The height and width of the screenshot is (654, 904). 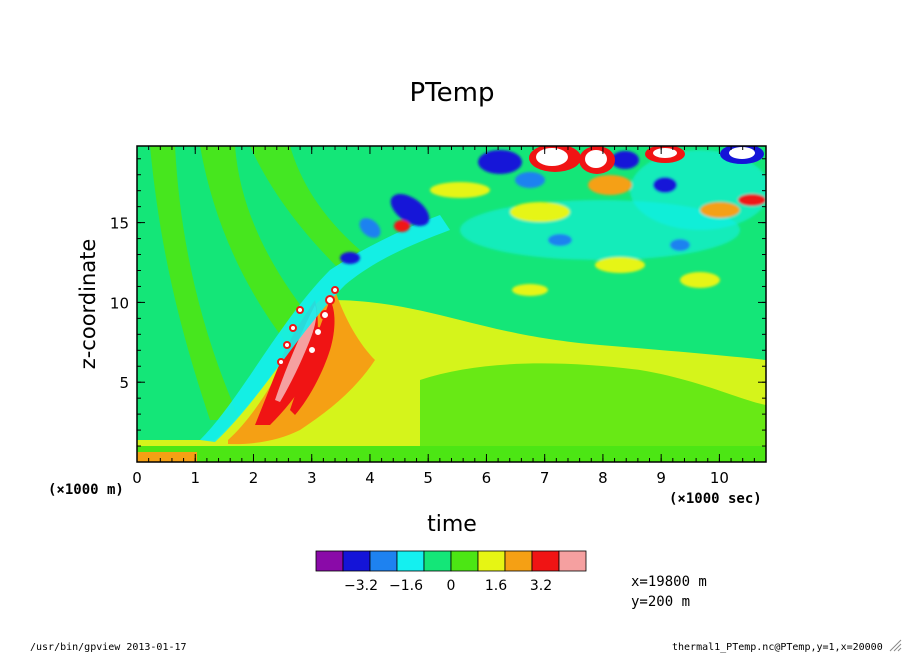 I want to click on field-green-lobe, so click(x=593, y=404).